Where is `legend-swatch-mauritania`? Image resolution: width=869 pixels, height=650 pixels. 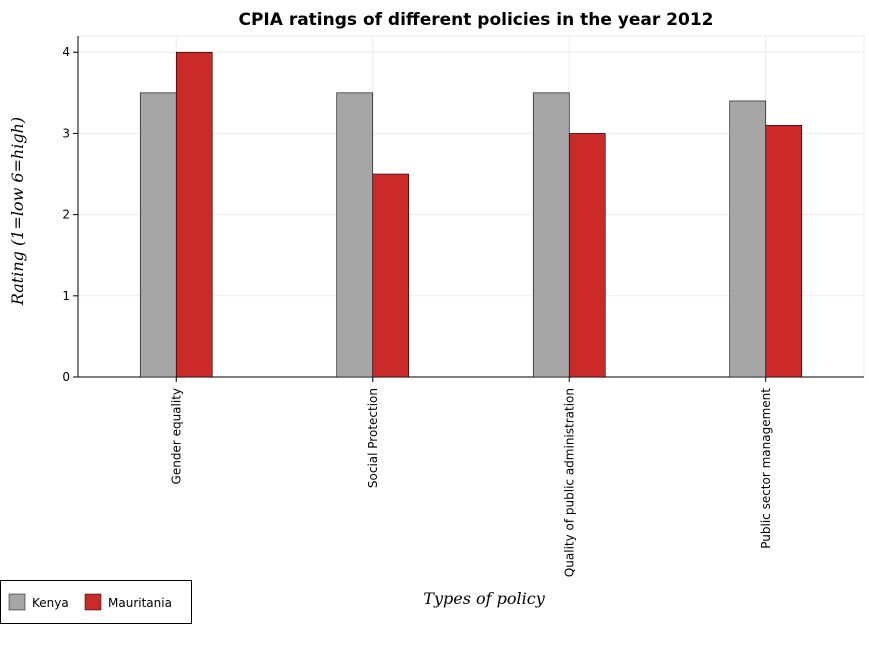
legend-swatch-mauritania is located at coordinates (93, 602).